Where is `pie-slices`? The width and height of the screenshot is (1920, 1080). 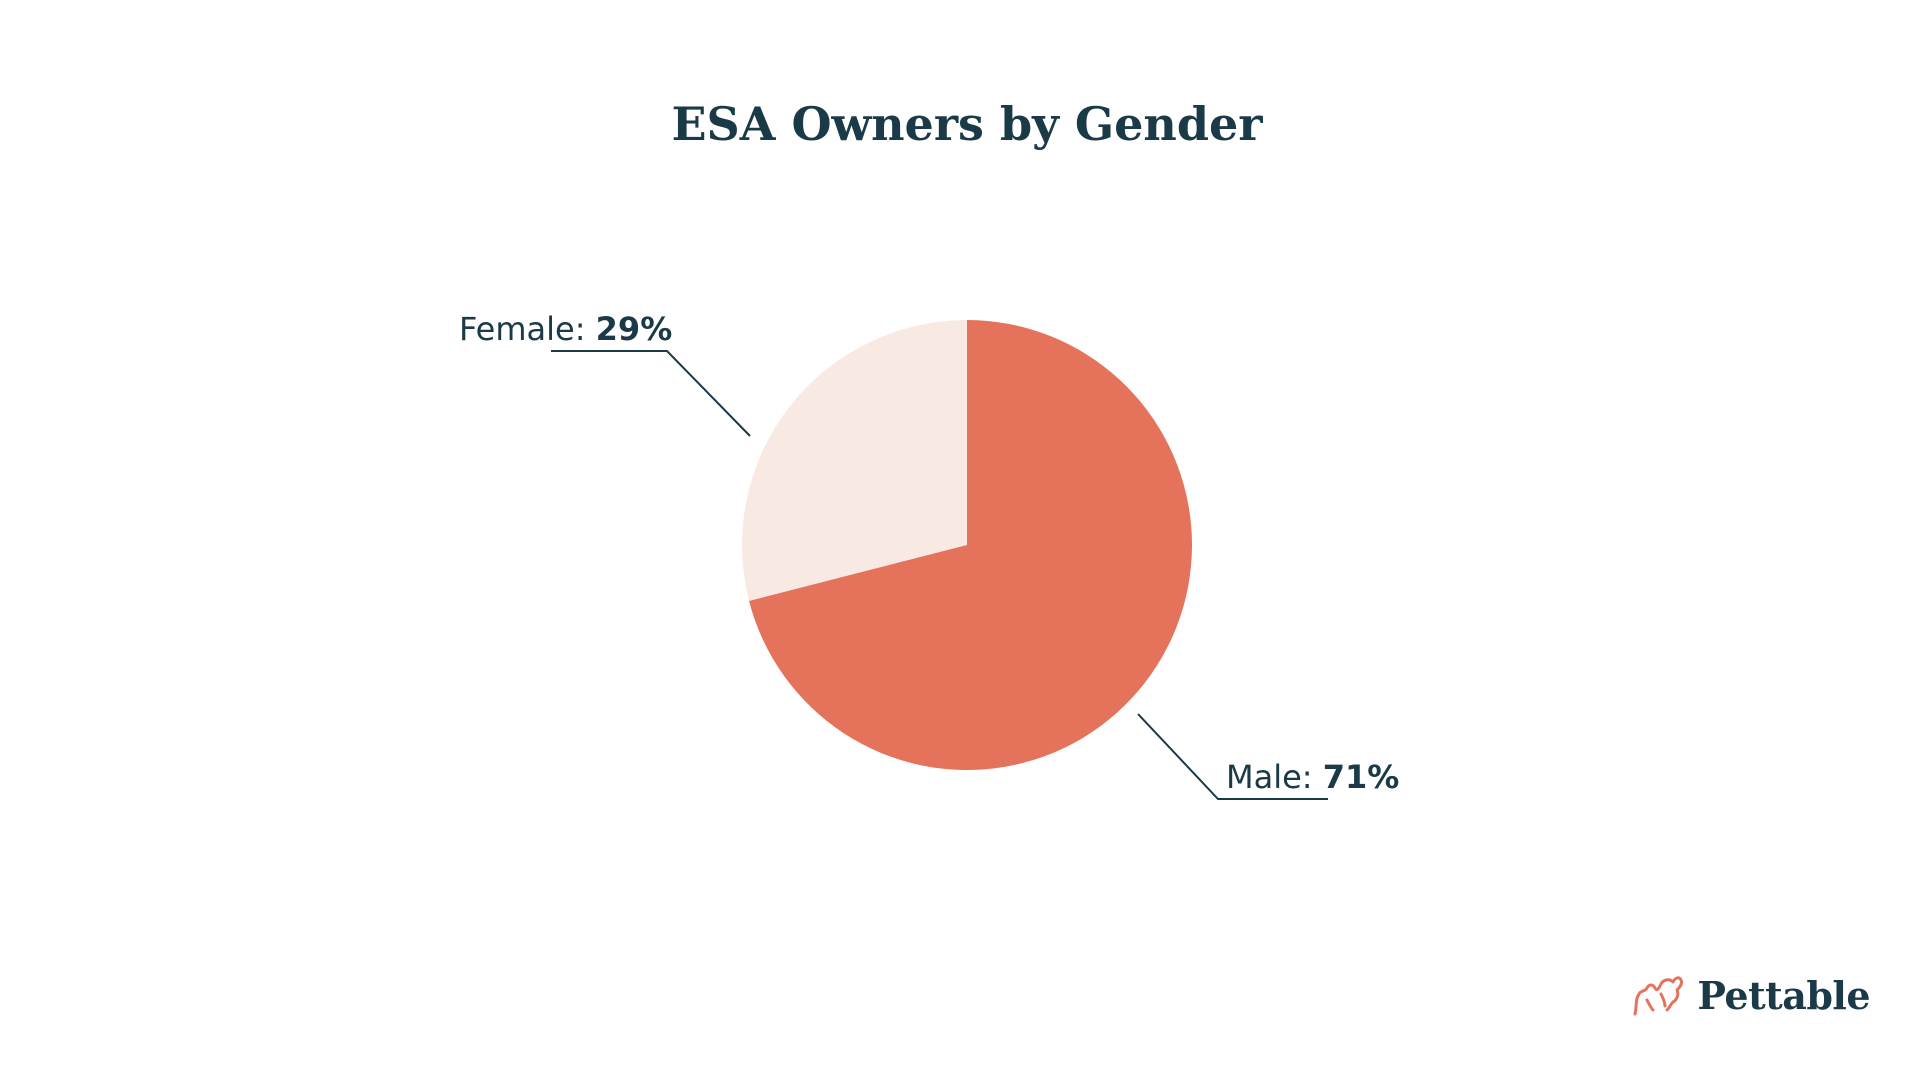
pie-slices is located at coordinates (967, 545).